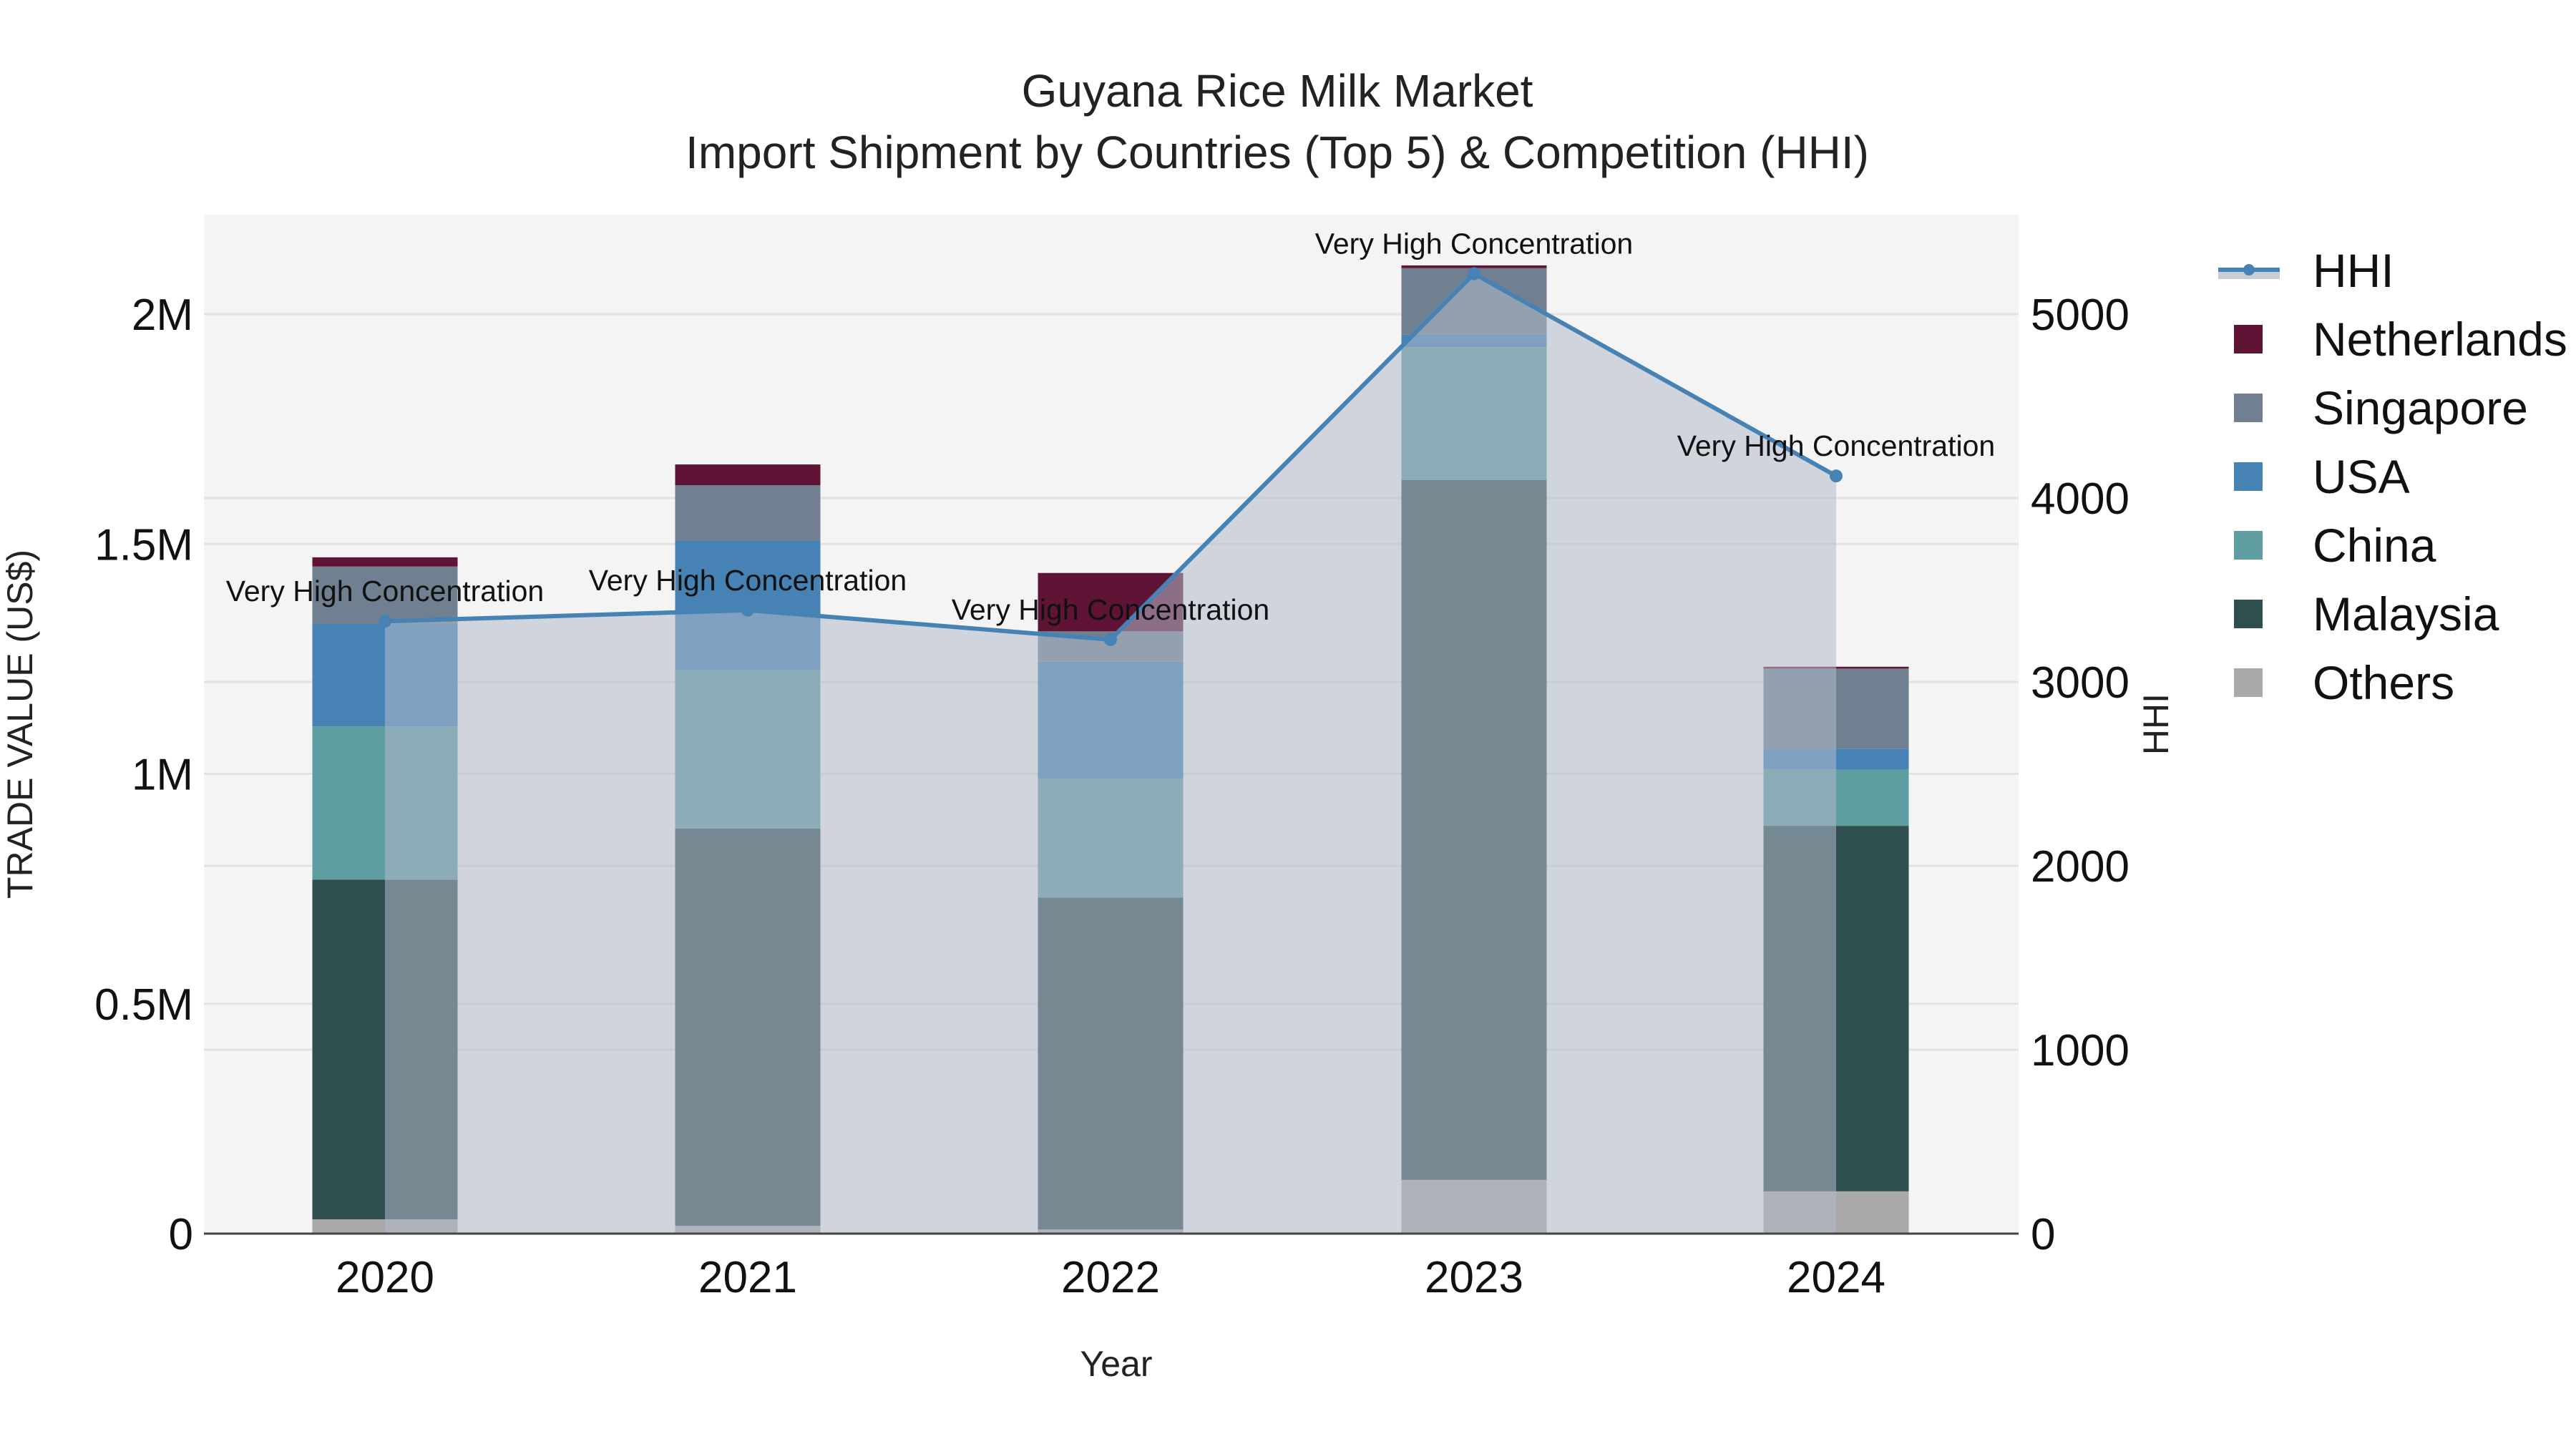  Describe the element at coordinates (2353, 270) in the screenshot. I see `legend-label: HHI` at that location.